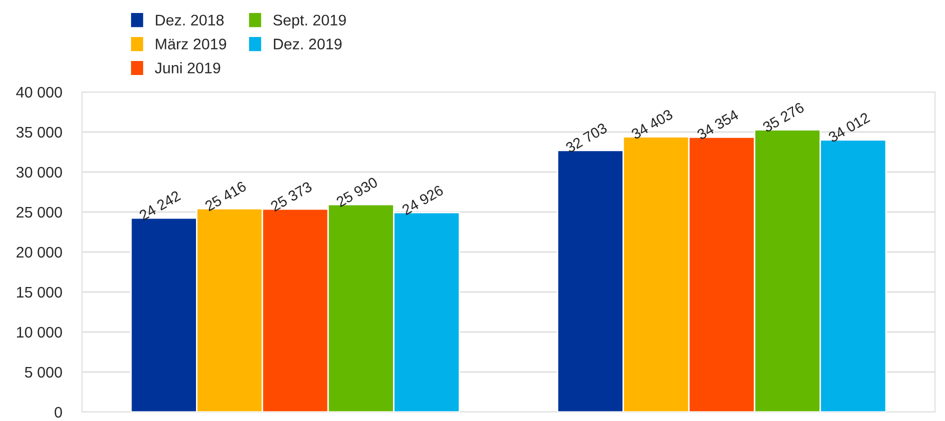  What do you see at coordinates (187, 68) in the screenshot?
I see `legend-label: Juni 2019` at bounding box center [187, 68].